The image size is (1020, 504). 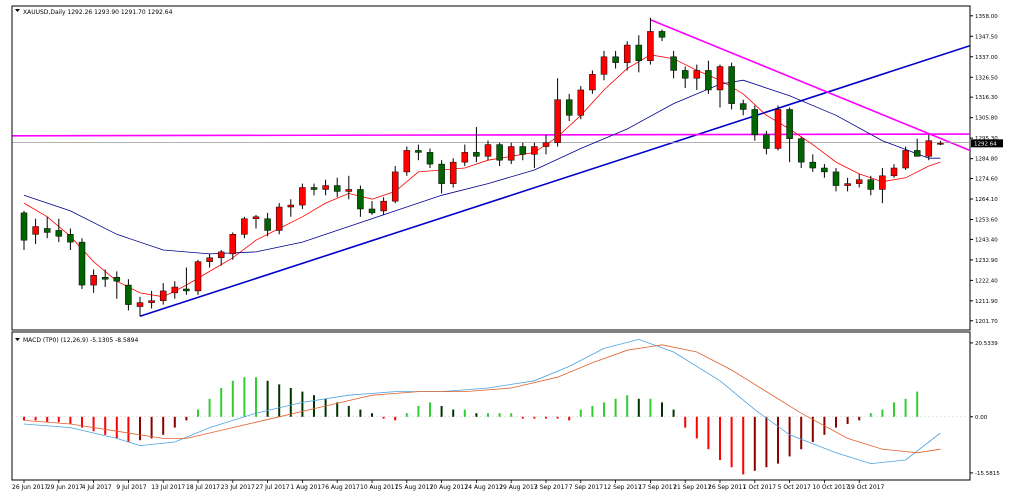 What do you see at coordinates (97, 487) in the screenshot?
I see `x-axis-label: 4 Jul 2017` at bounding box center [97, 487].